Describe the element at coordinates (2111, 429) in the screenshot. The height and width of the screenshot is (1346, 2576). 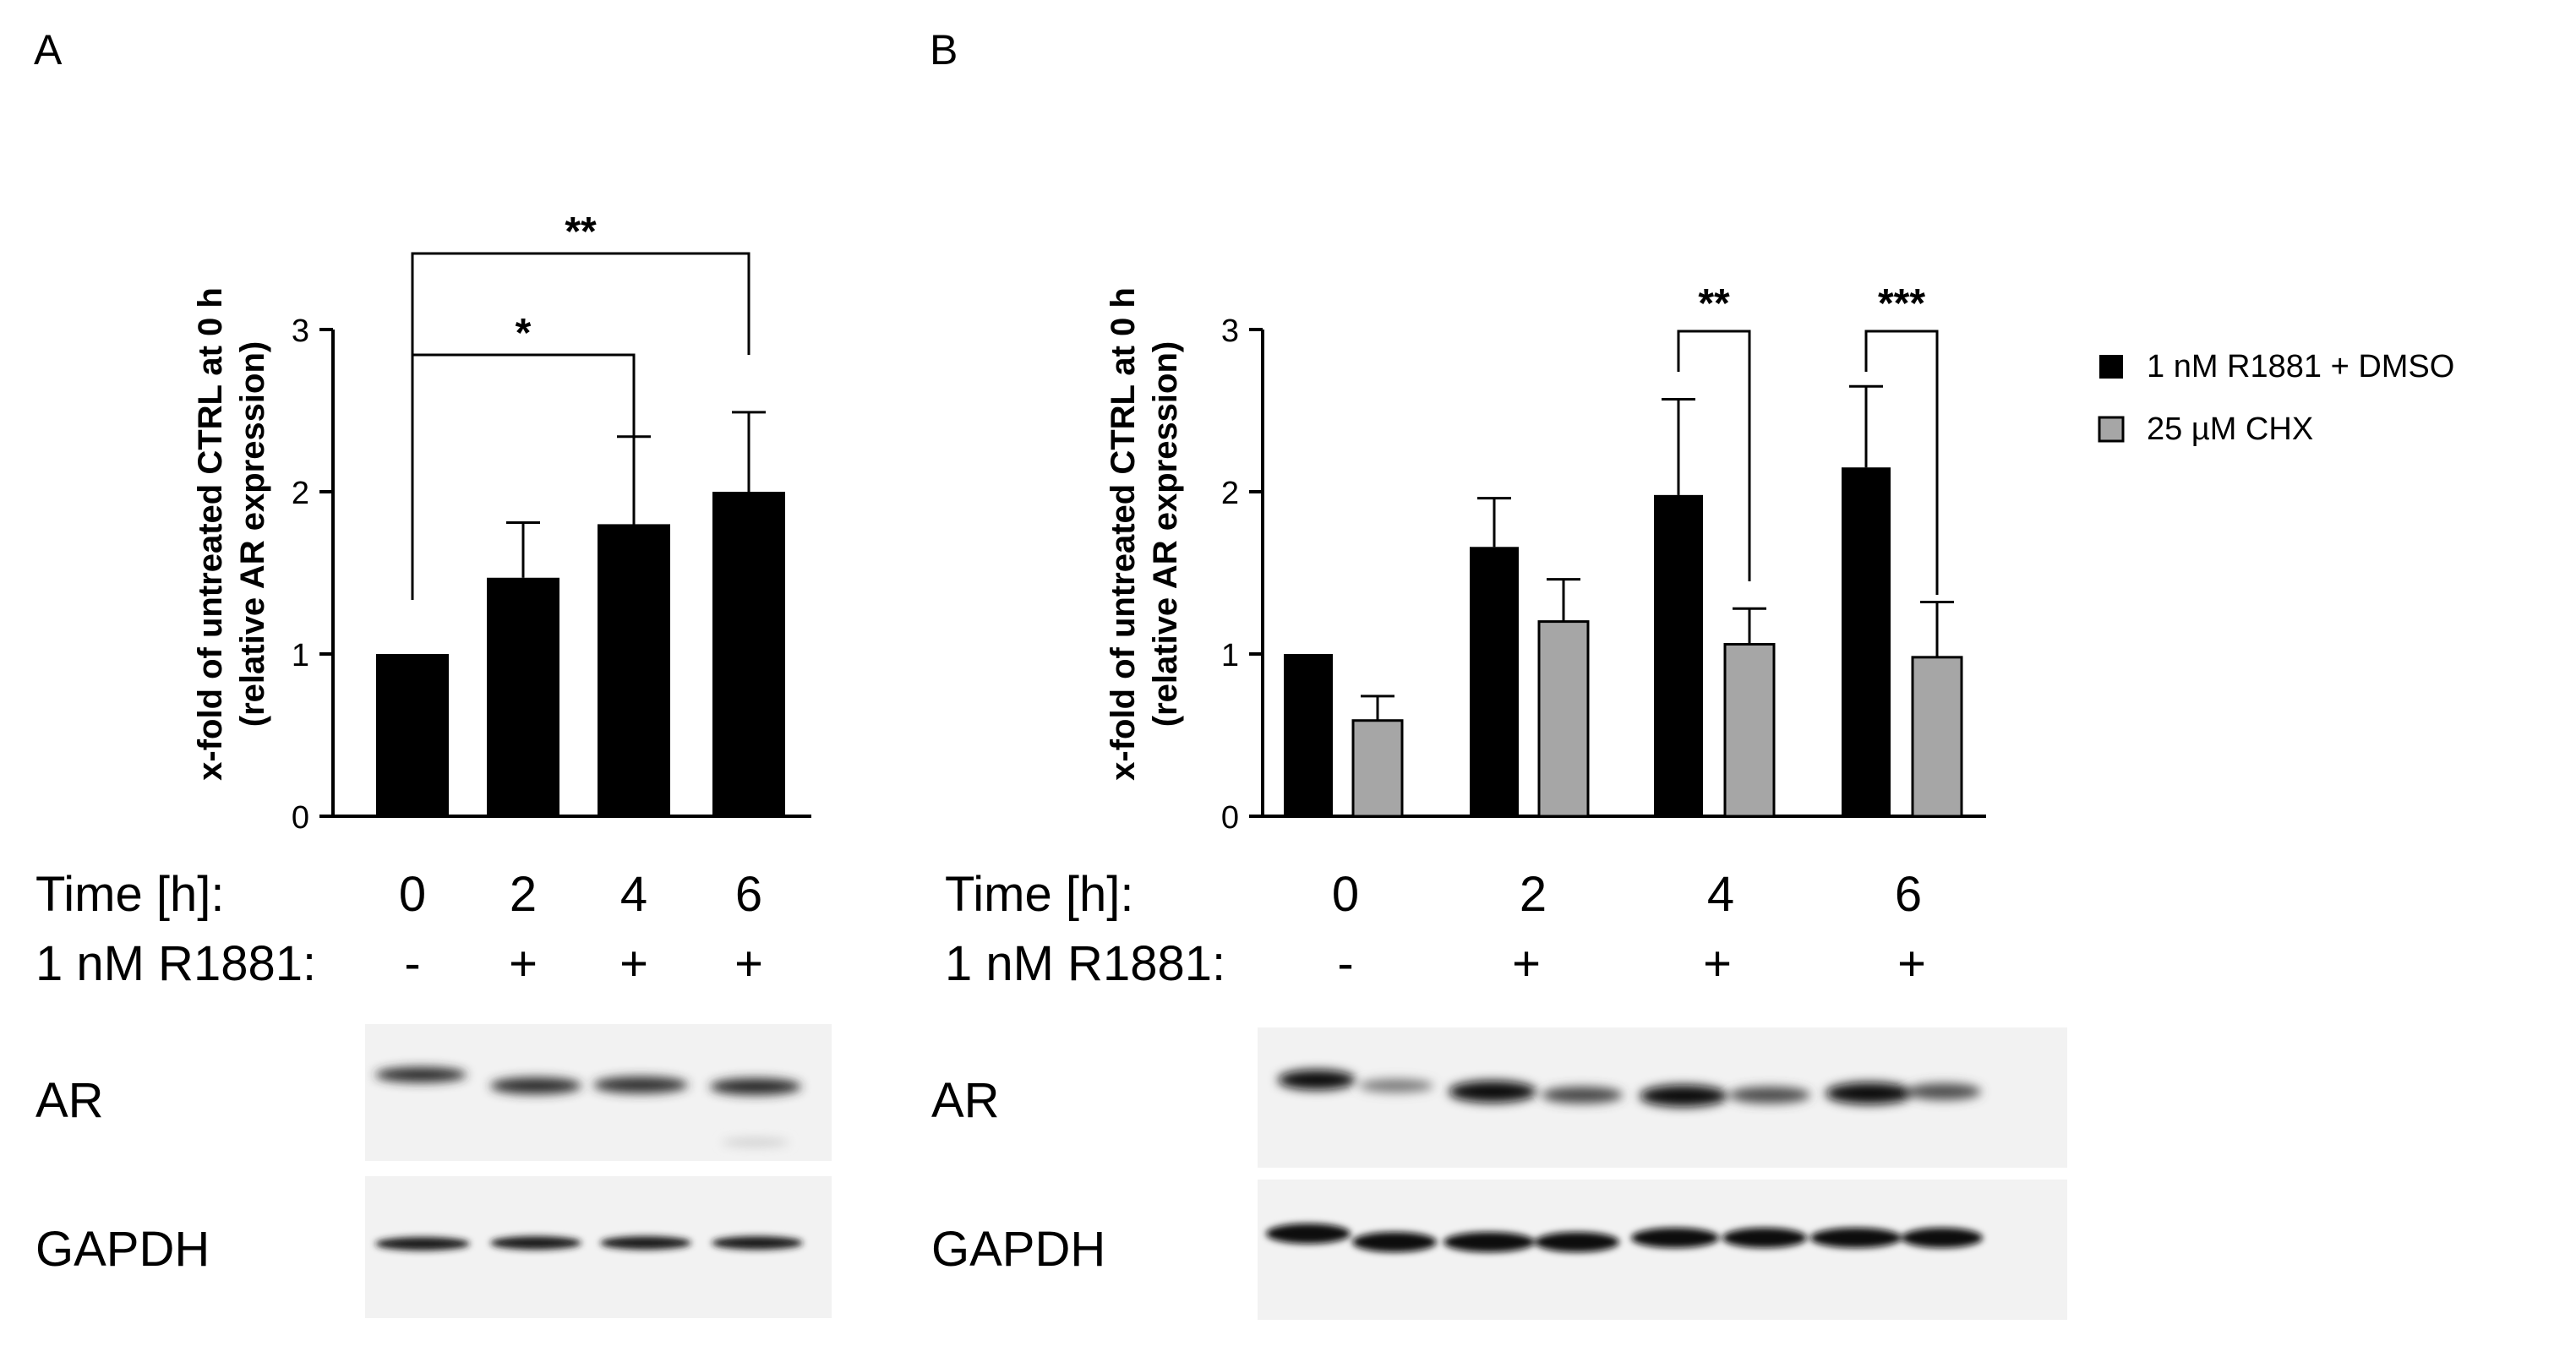
I see `legend-swatch-chx` at that location.